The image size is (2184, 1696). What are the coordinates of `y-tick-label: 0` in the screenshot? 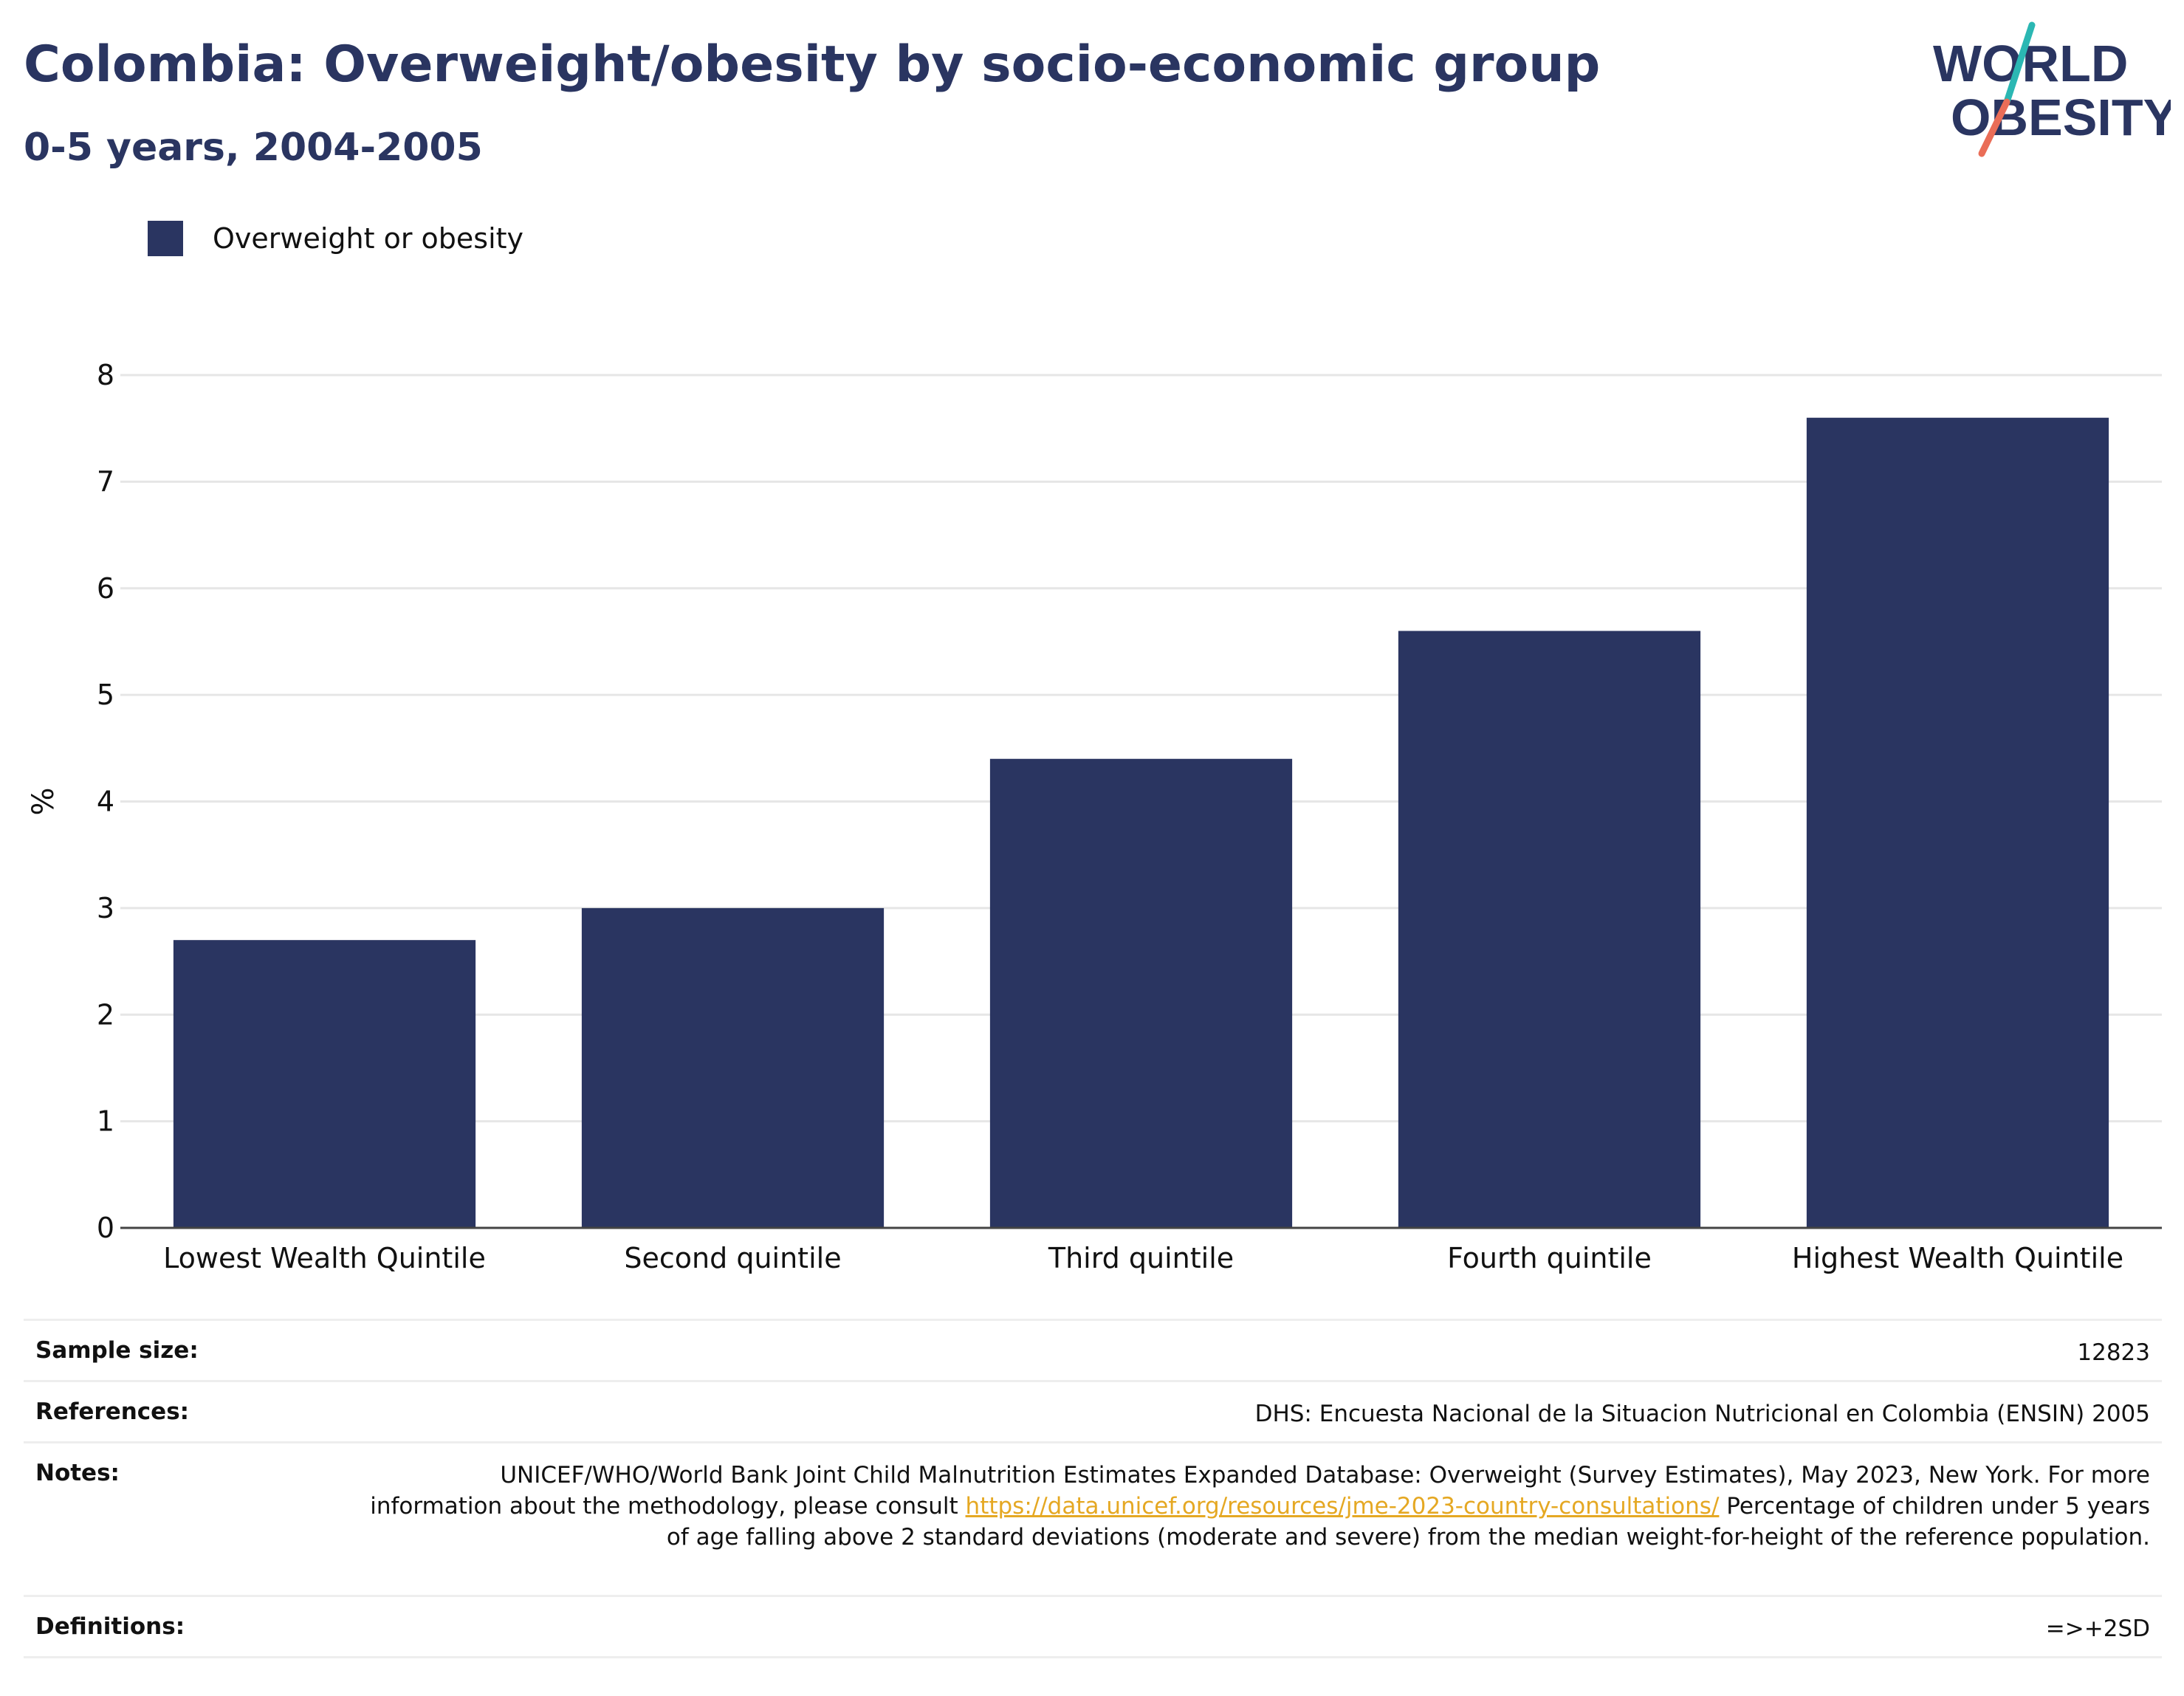 It's located at (105, 1228).